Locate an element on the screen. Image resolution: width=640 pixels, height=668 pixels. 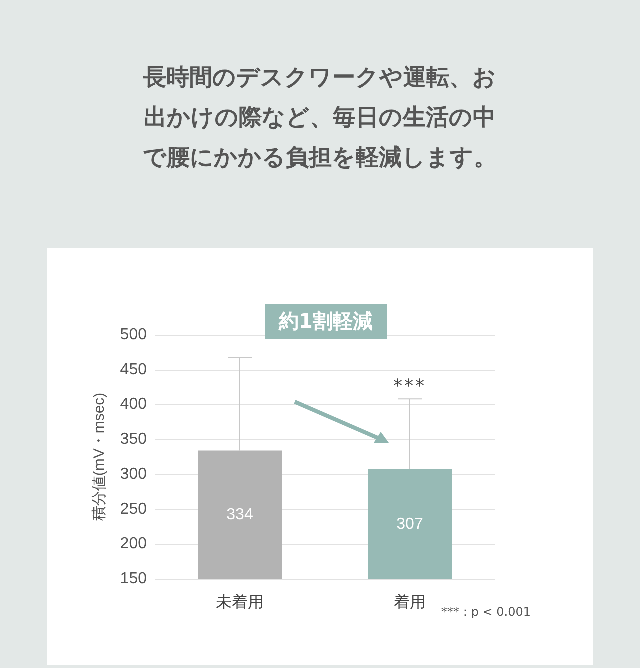
data-label: 334 is located at coordinates (240, 515).